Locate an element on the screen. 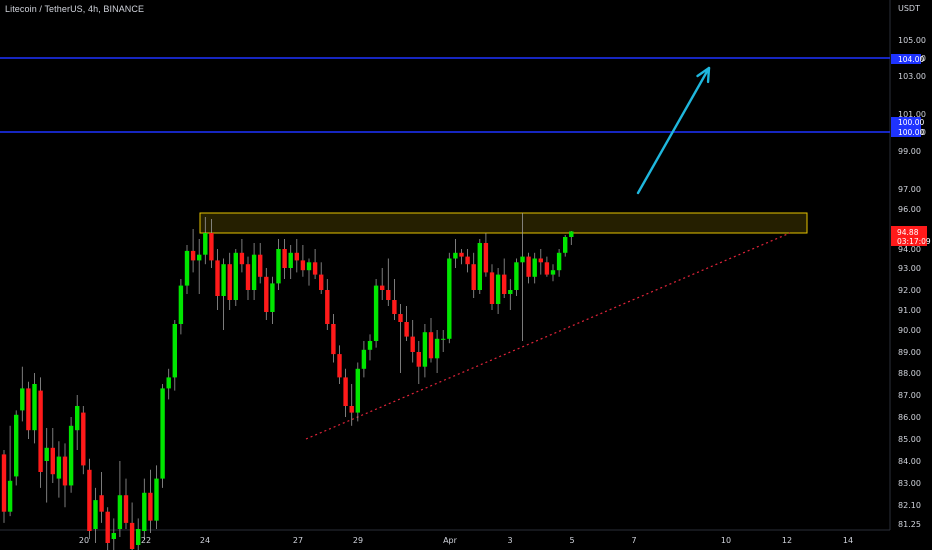 The width and height of the screenshot is (932, 550). target-arrow is located at coordinates (673, 130).